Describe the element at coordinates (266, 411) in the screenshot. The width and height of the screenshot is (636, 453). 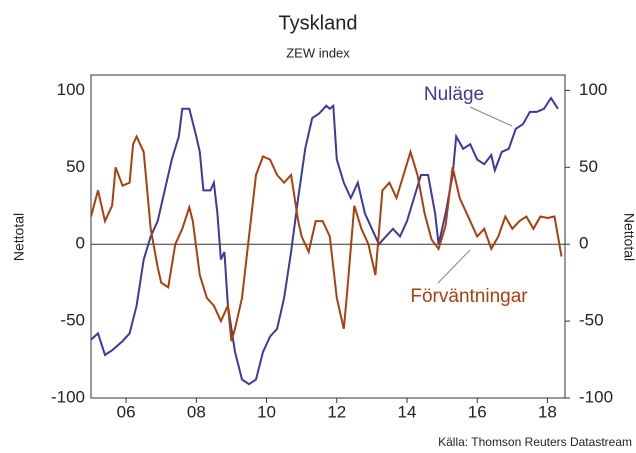
I see `x-tick-label: 10` at that location.